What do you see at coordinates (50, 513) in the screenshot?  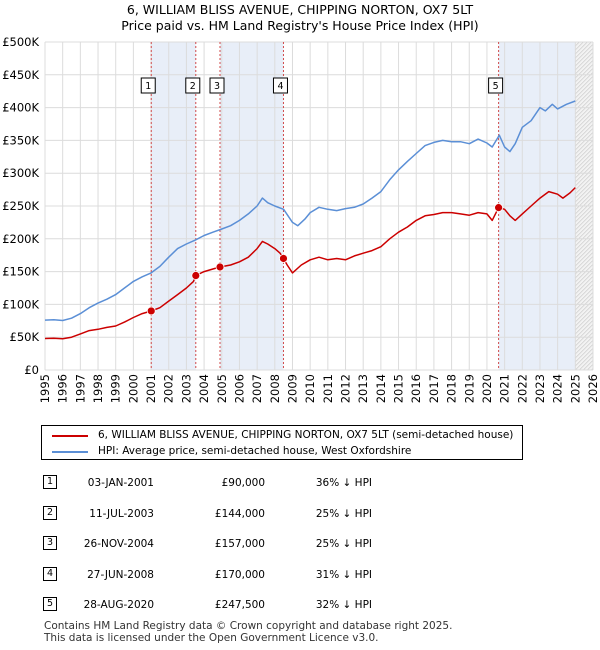 I see `transaction-number: 2` at bounding box center [50, 513].